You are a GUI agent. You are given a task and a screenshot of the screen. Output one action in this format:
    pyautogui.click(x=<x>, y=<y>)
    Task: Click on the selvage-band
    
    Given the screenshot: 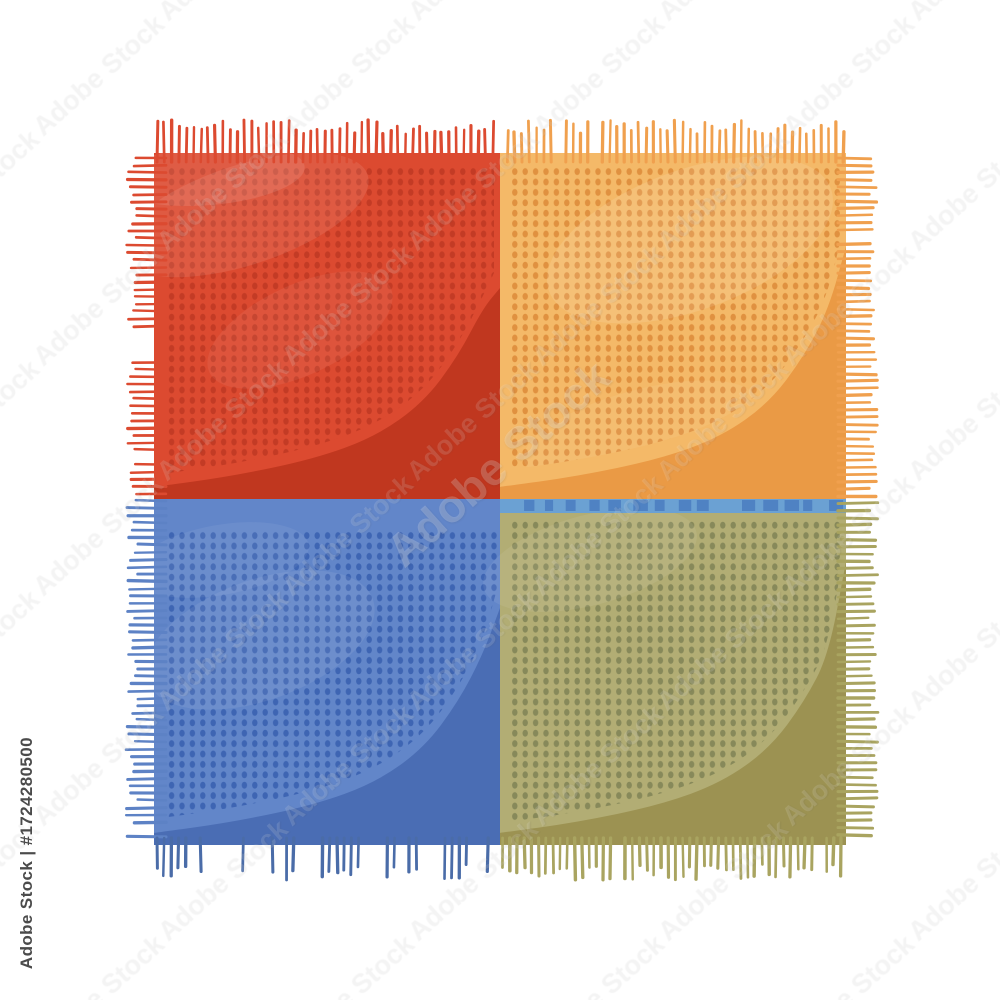 What is the action you would take?
    pyautogui.click(x=673, y=506)
    